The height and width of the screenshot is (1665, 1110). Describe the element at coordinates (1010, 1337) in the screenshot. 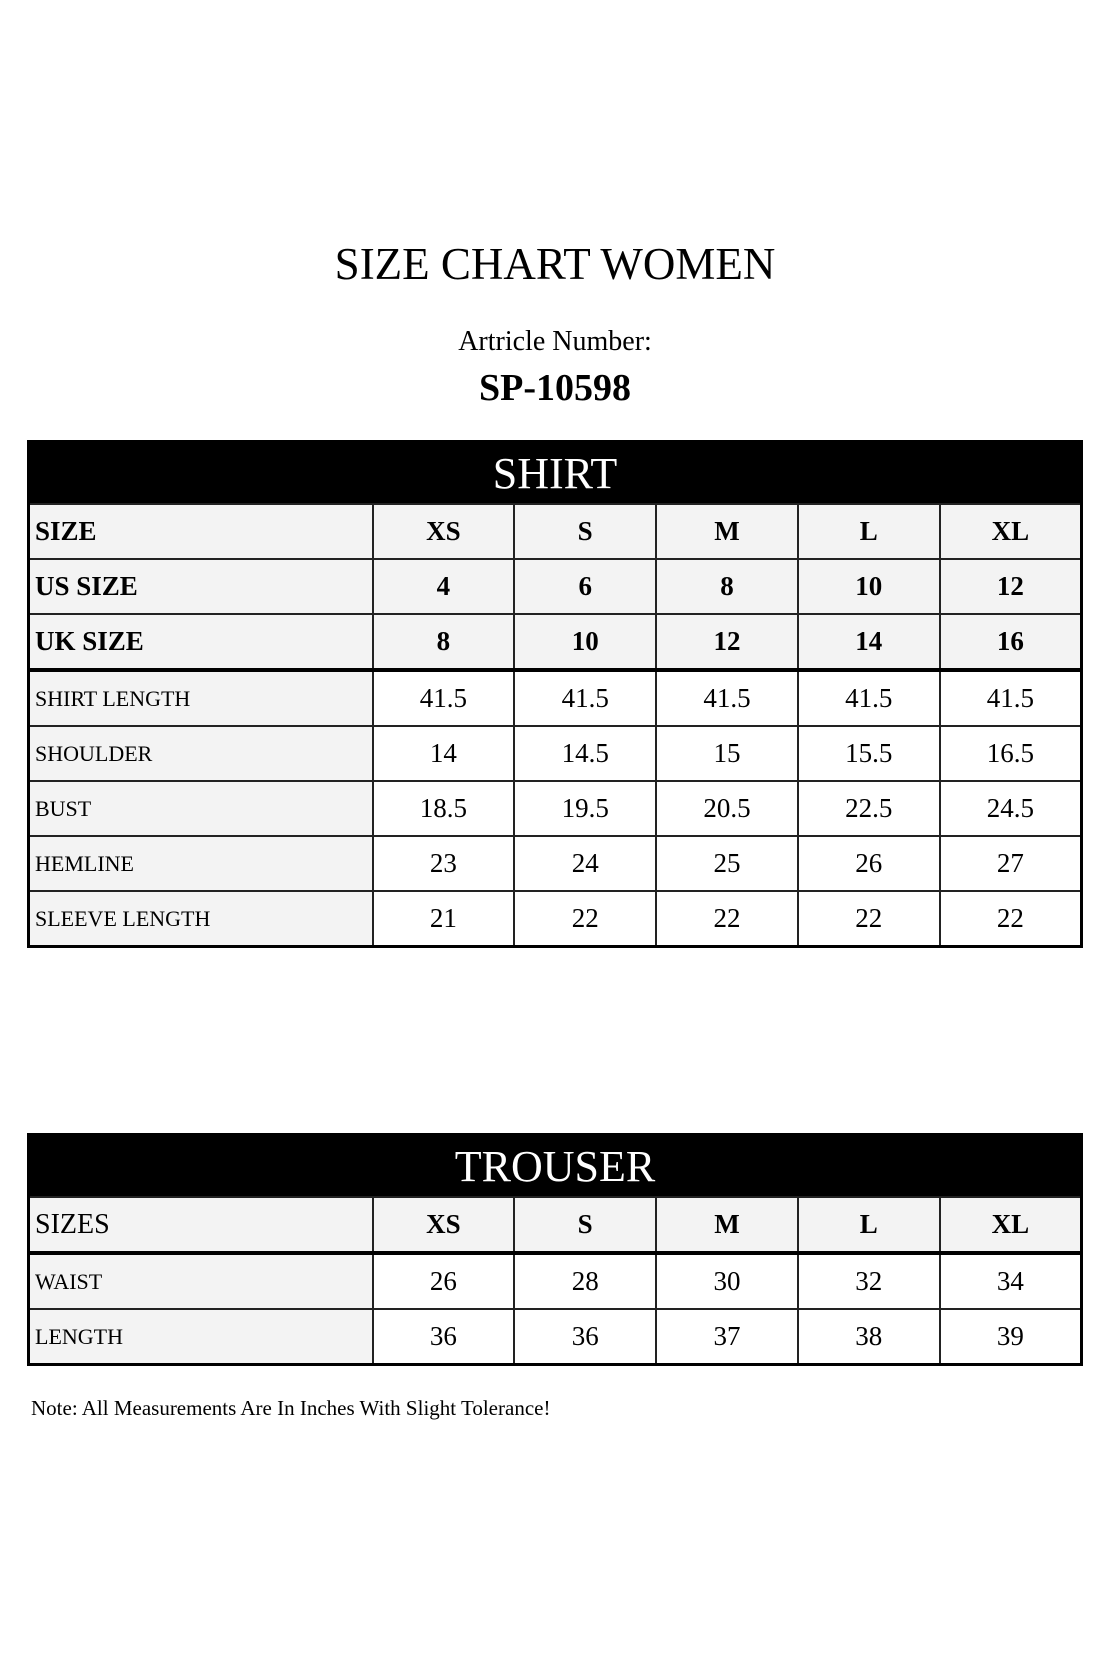

I see `table-cell: 39` at that location.